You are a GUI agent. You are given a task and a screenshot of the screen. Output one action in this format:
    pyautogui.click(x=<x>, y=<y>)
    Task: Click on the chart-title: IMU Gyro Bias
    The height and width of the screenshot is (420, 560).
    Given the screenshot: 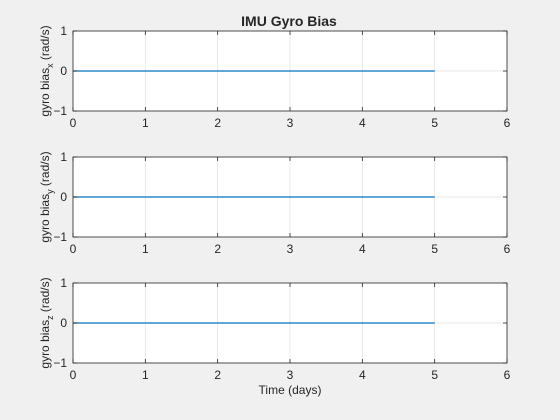 What is the action you would take?
    pyautogui.click(x=289, y=21)
    